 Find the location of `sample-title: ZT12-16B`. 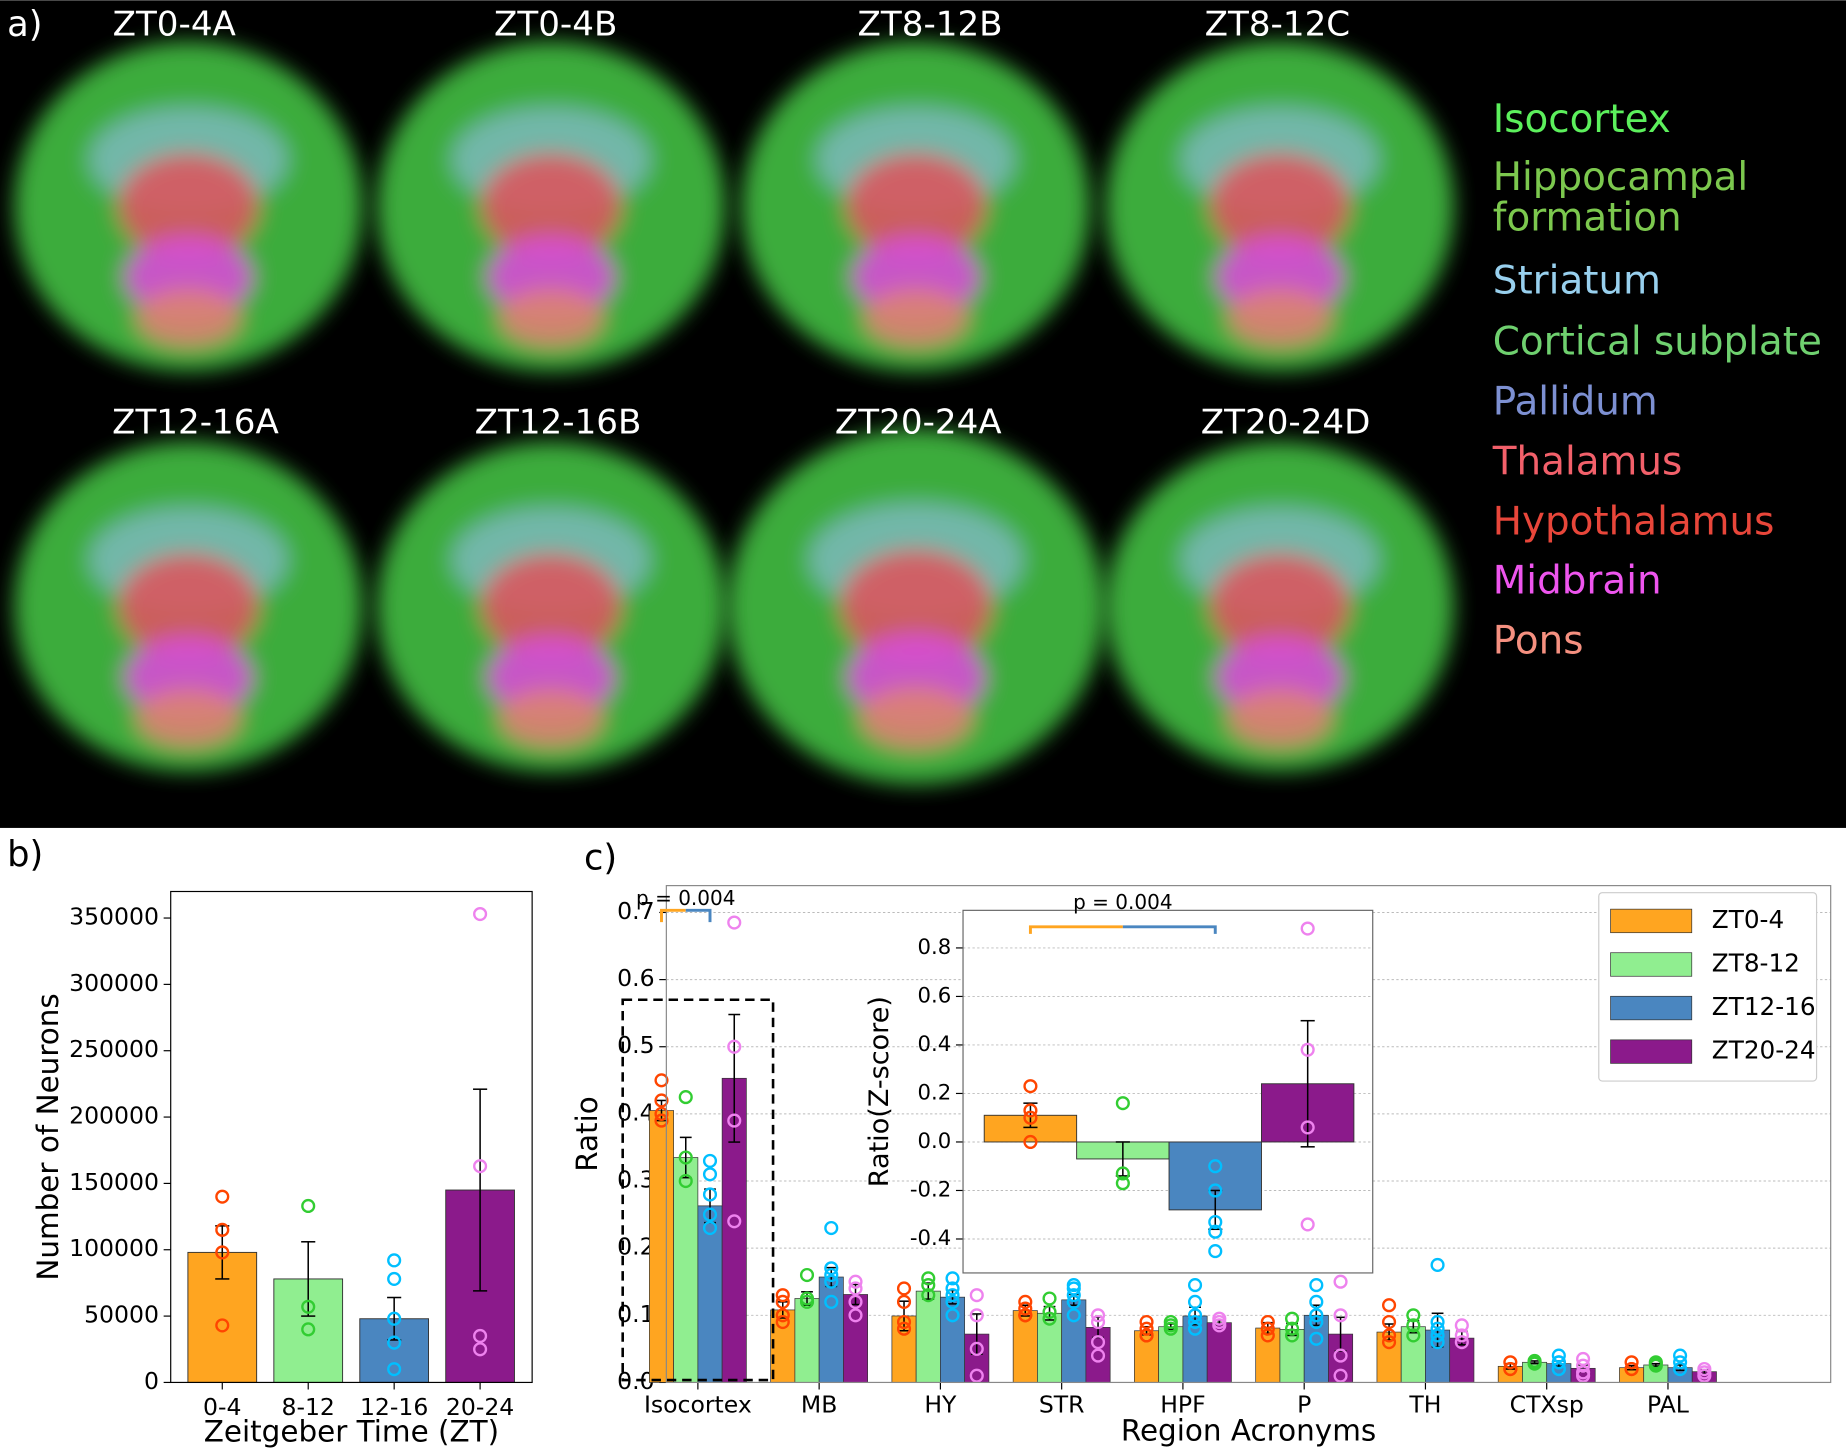

sample-title: ZT12-16B is located at coordinates (558, 423).